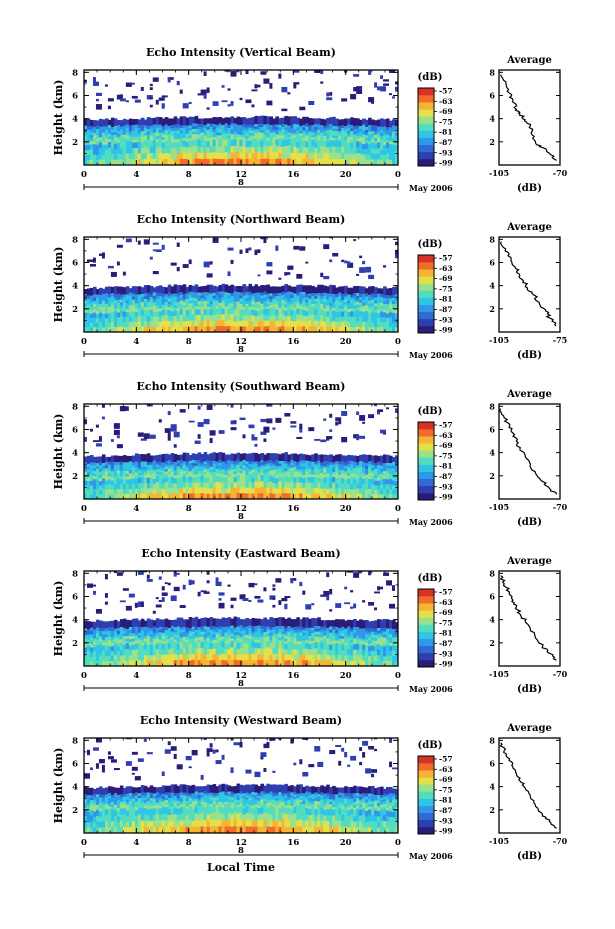 The height and width of the screenshot is (929, 615). What do you see at coordinates (240, 553) in the screenshot?
I see `panel-title: Echo Intensity (Eastward Beam)` at bounding box center [240, 553].